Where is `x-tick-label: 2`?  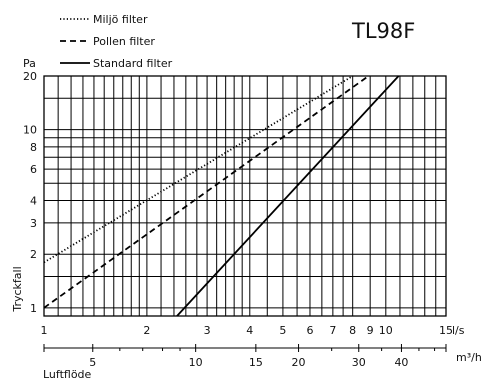 x-tick-label: 2 is located at coordinates (146, 330).